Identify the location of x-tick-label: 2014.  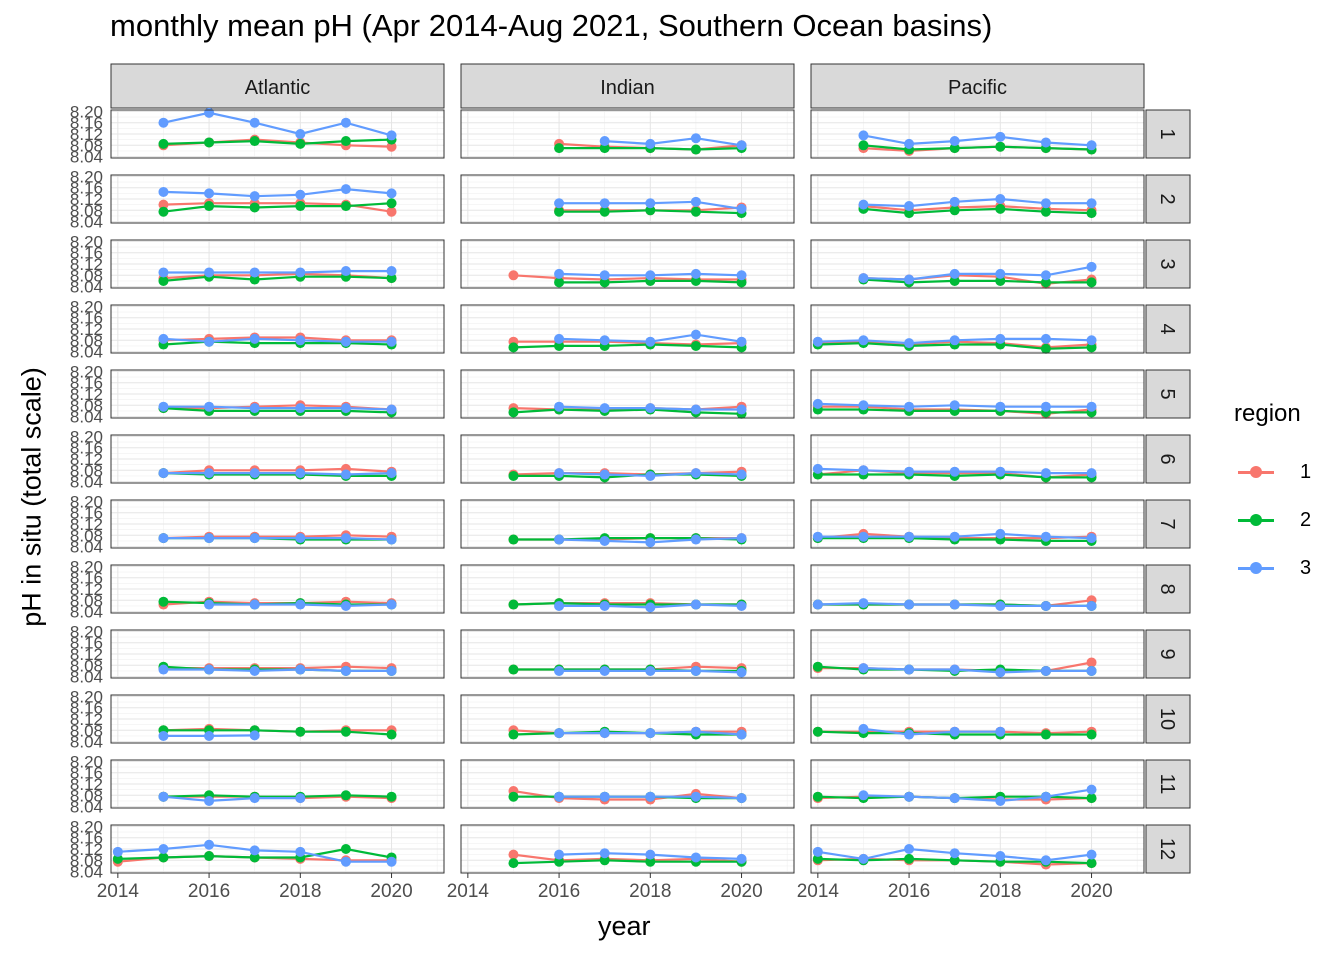
(118, 891).